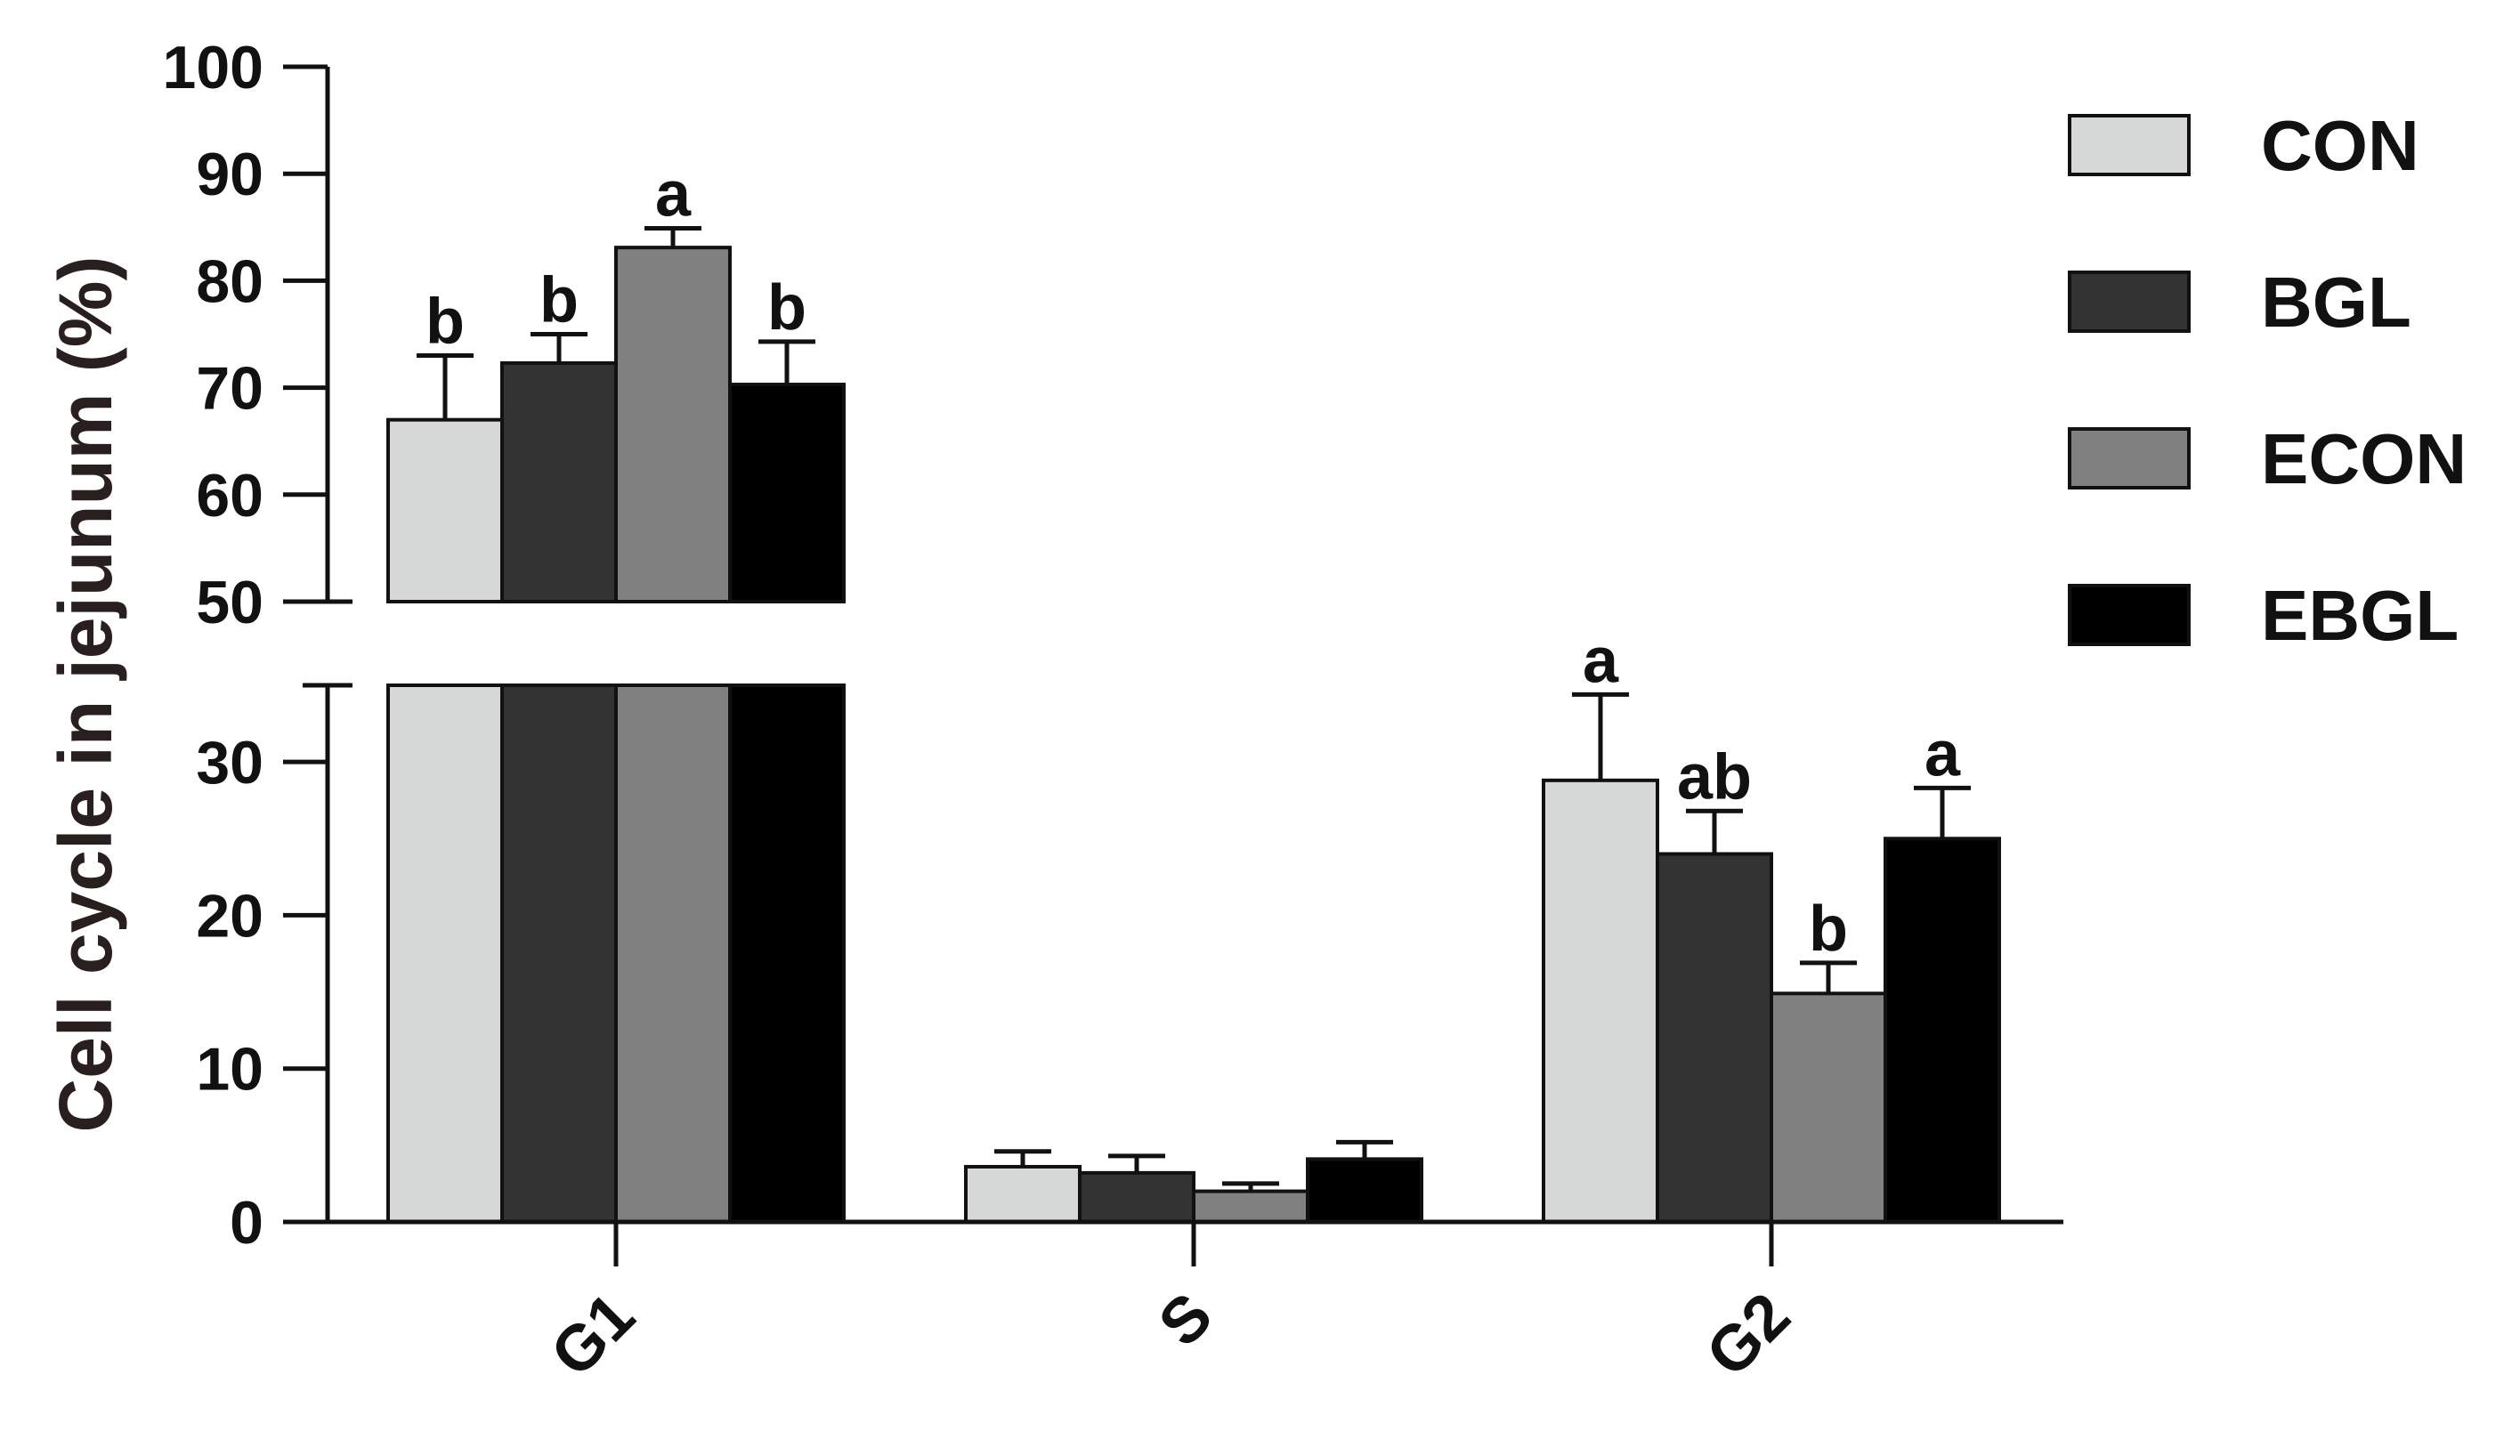 The width and height of the screenshot is (2520, 1456). What do you see at coordinates (1186, 1320) in the screenshot?
I see `x-tick-label-s: S` at bounding box center [1186, 1320].